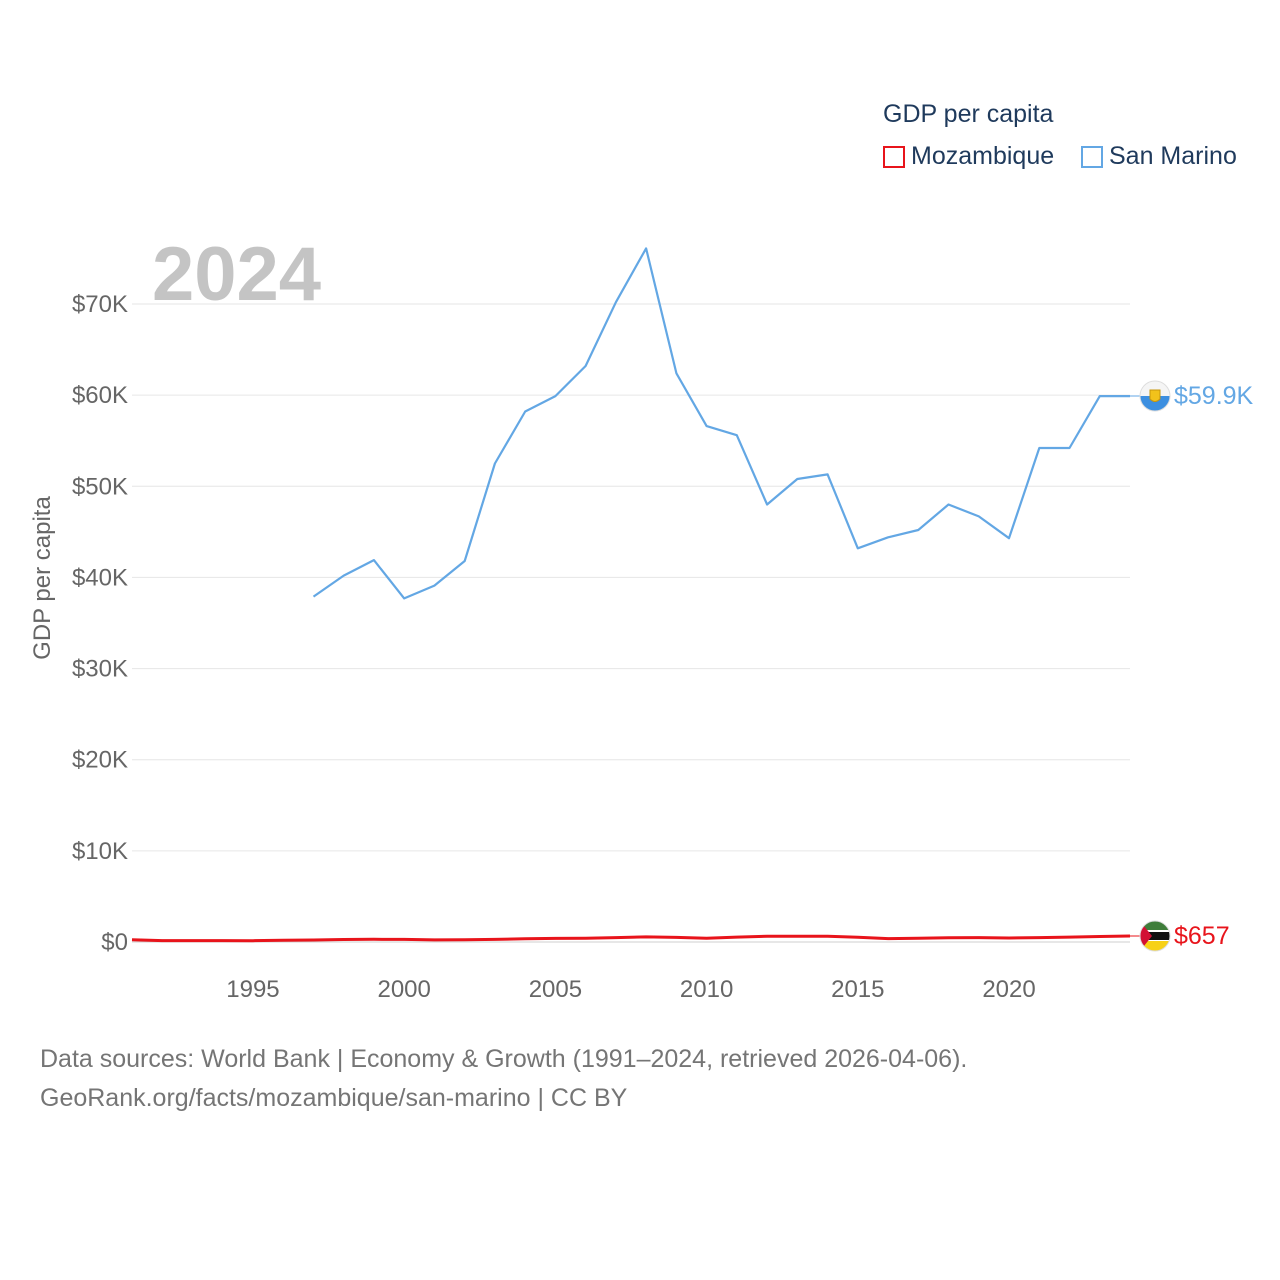  What do you see at coordinates (100, 395) in the screenshot?
I see `y-tick-label: $60K` at bounding box center [100, 395].